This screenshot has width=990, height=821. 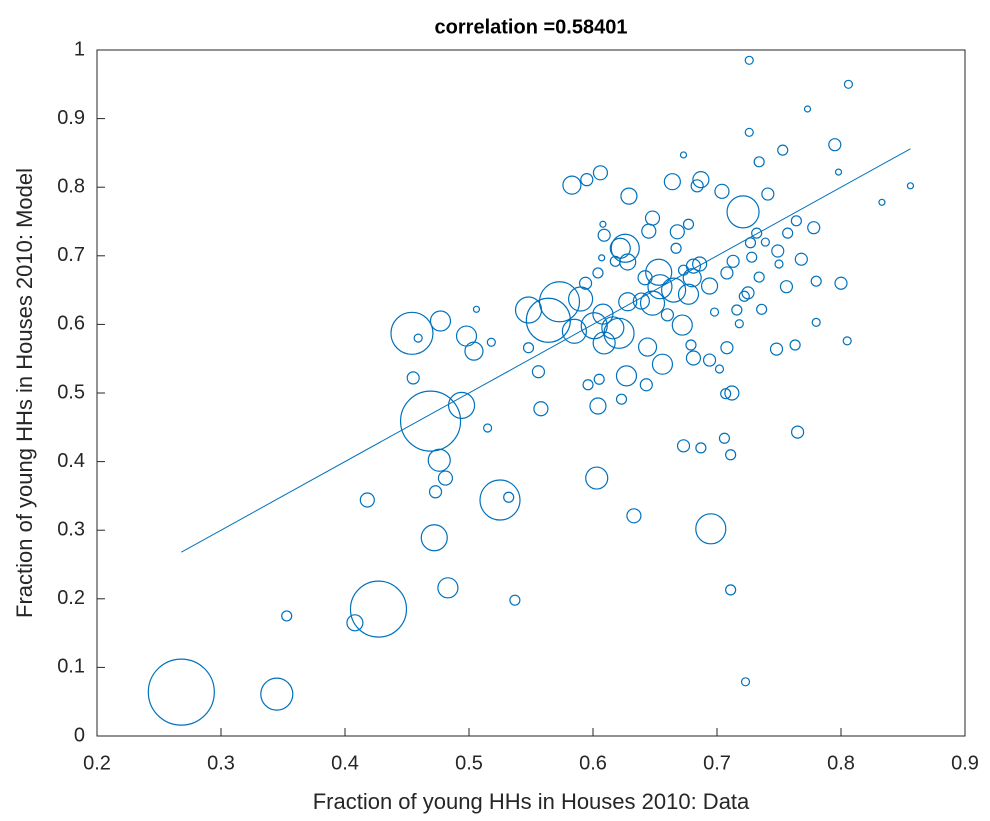 I want to click on y-tick-label: 0.7, so click(x=71, y=255).